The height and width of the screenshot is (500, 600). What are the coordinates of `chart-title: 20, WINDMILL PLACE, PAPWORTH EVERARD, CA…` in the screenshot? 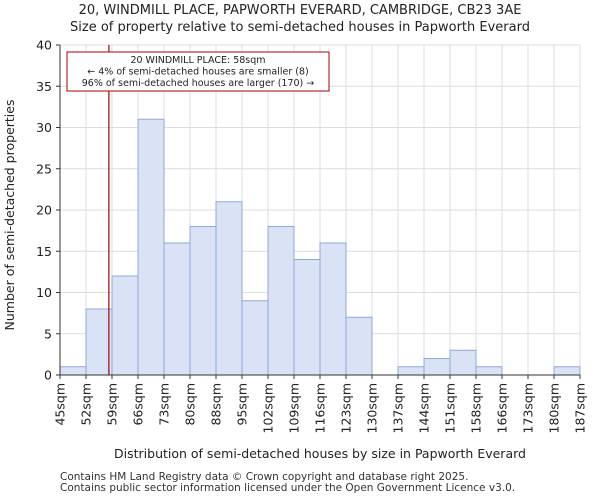 It's located at (300, 19).